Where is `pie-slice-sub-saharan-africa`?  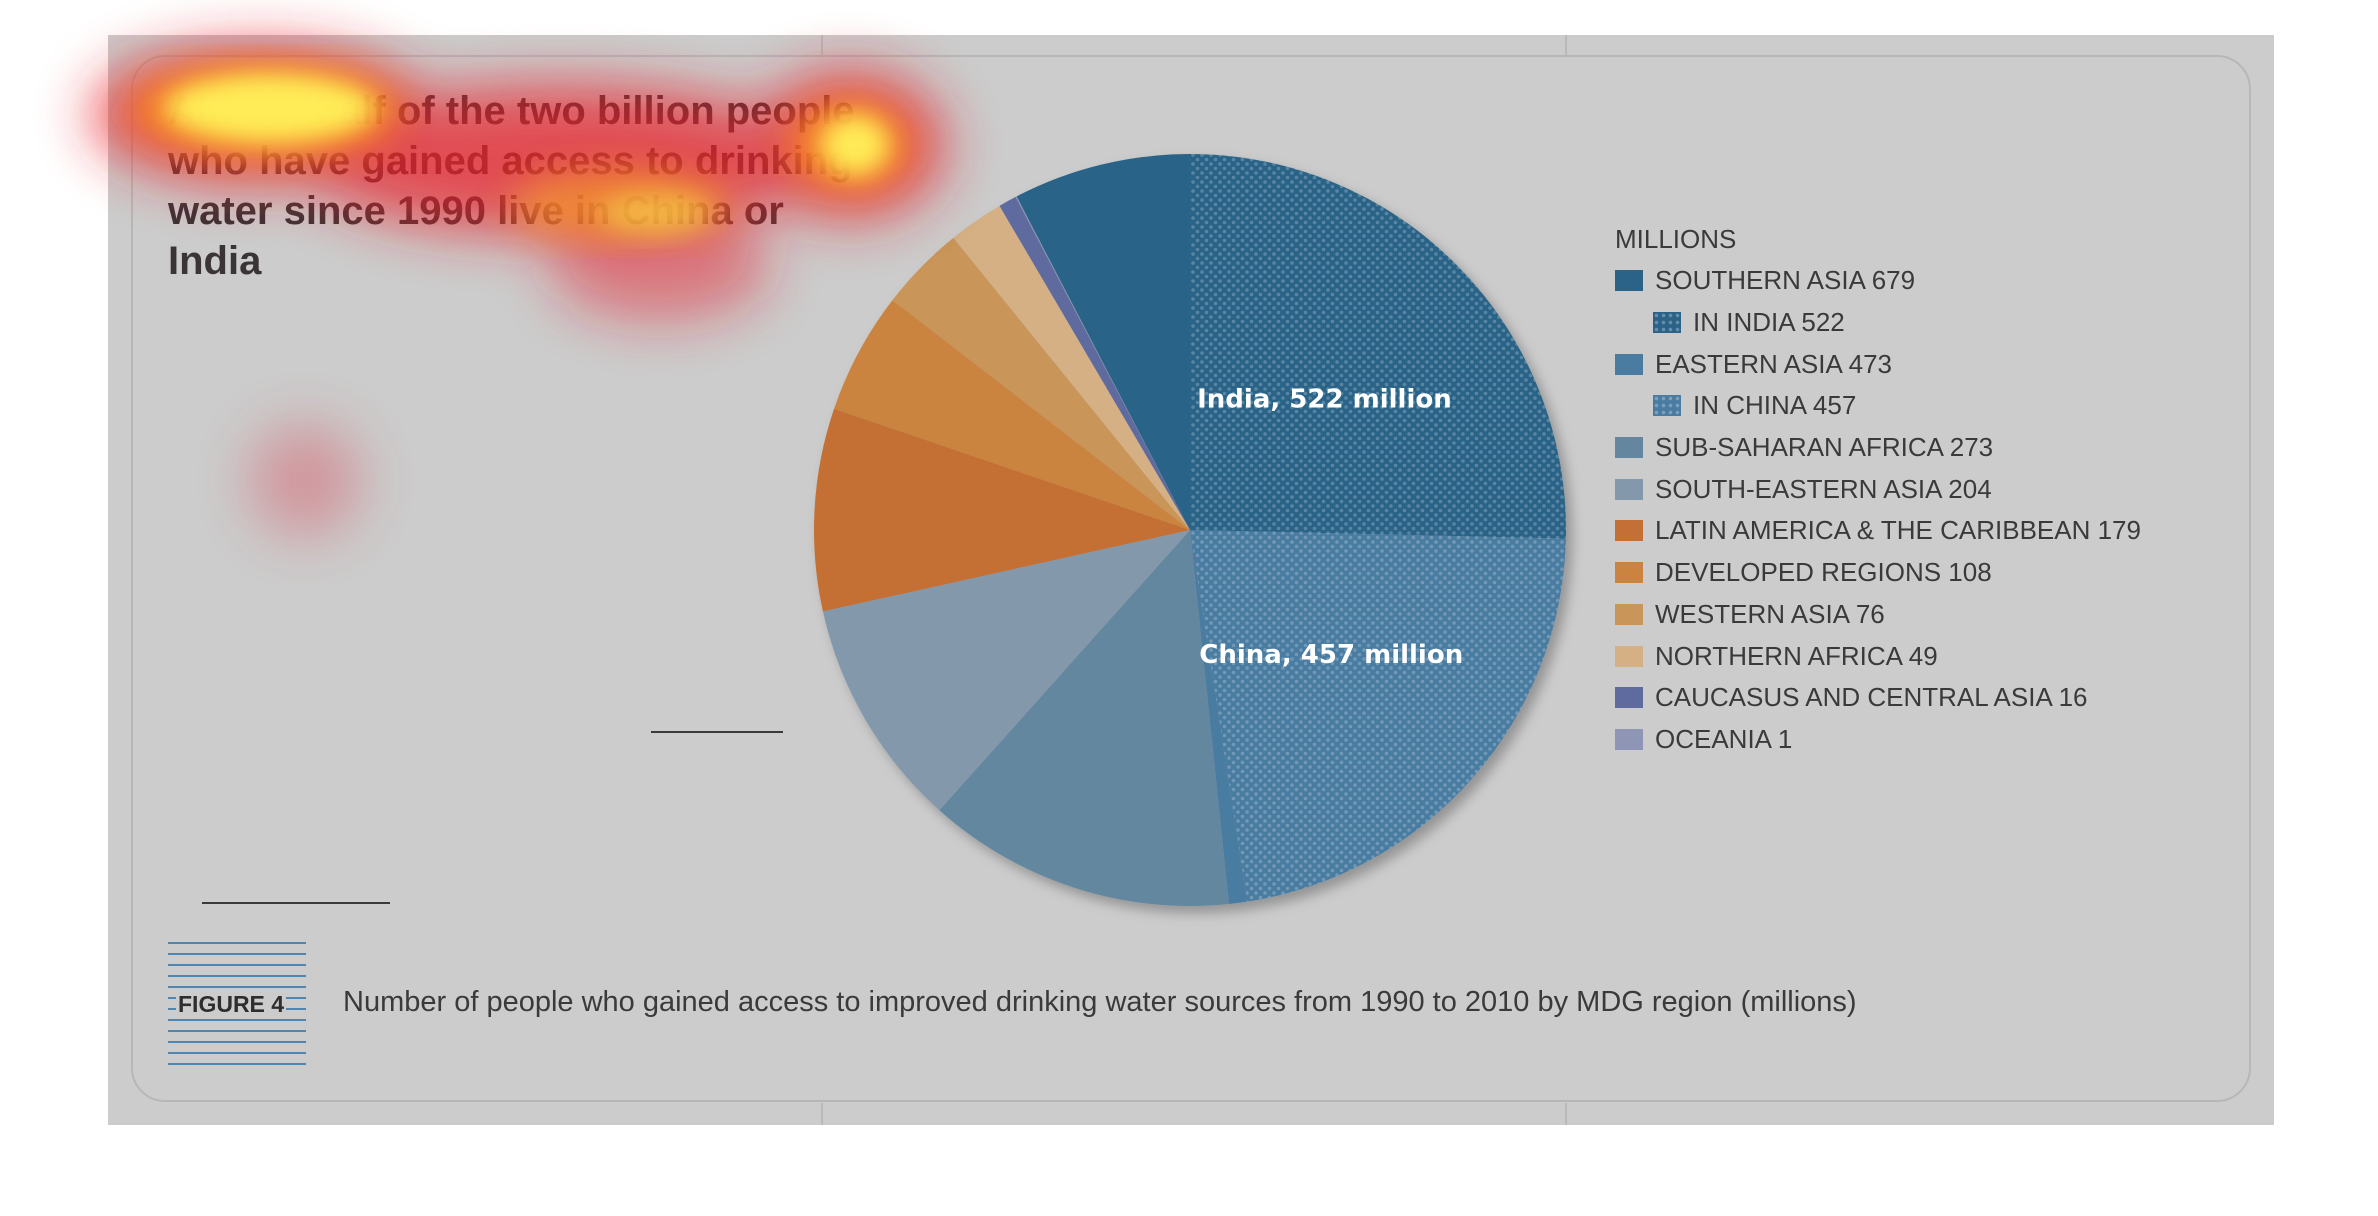 pie-slice-sub-saharan-africa is located at coordinates (1084, 718).